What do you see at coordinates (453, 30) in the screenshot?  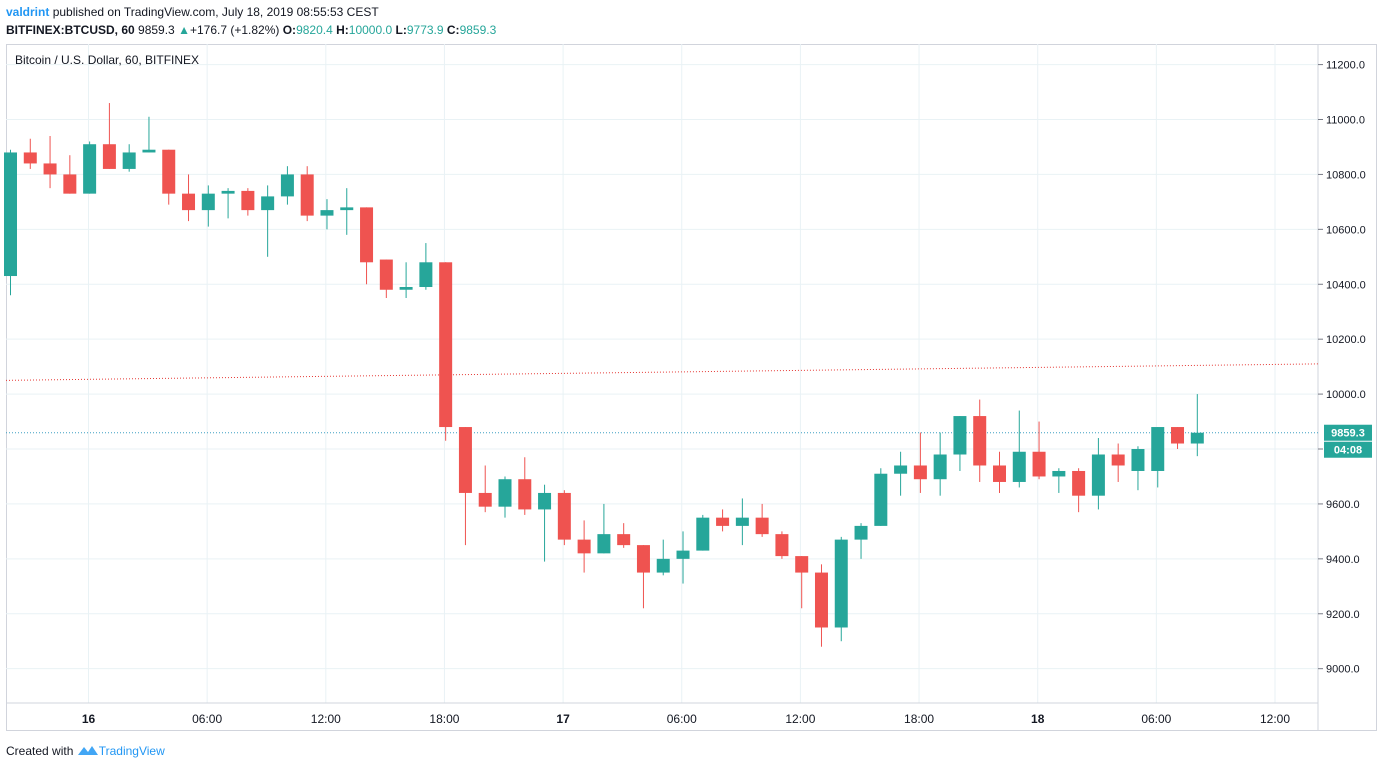 I see `close-label: C:` at bounding box center [453, 30].